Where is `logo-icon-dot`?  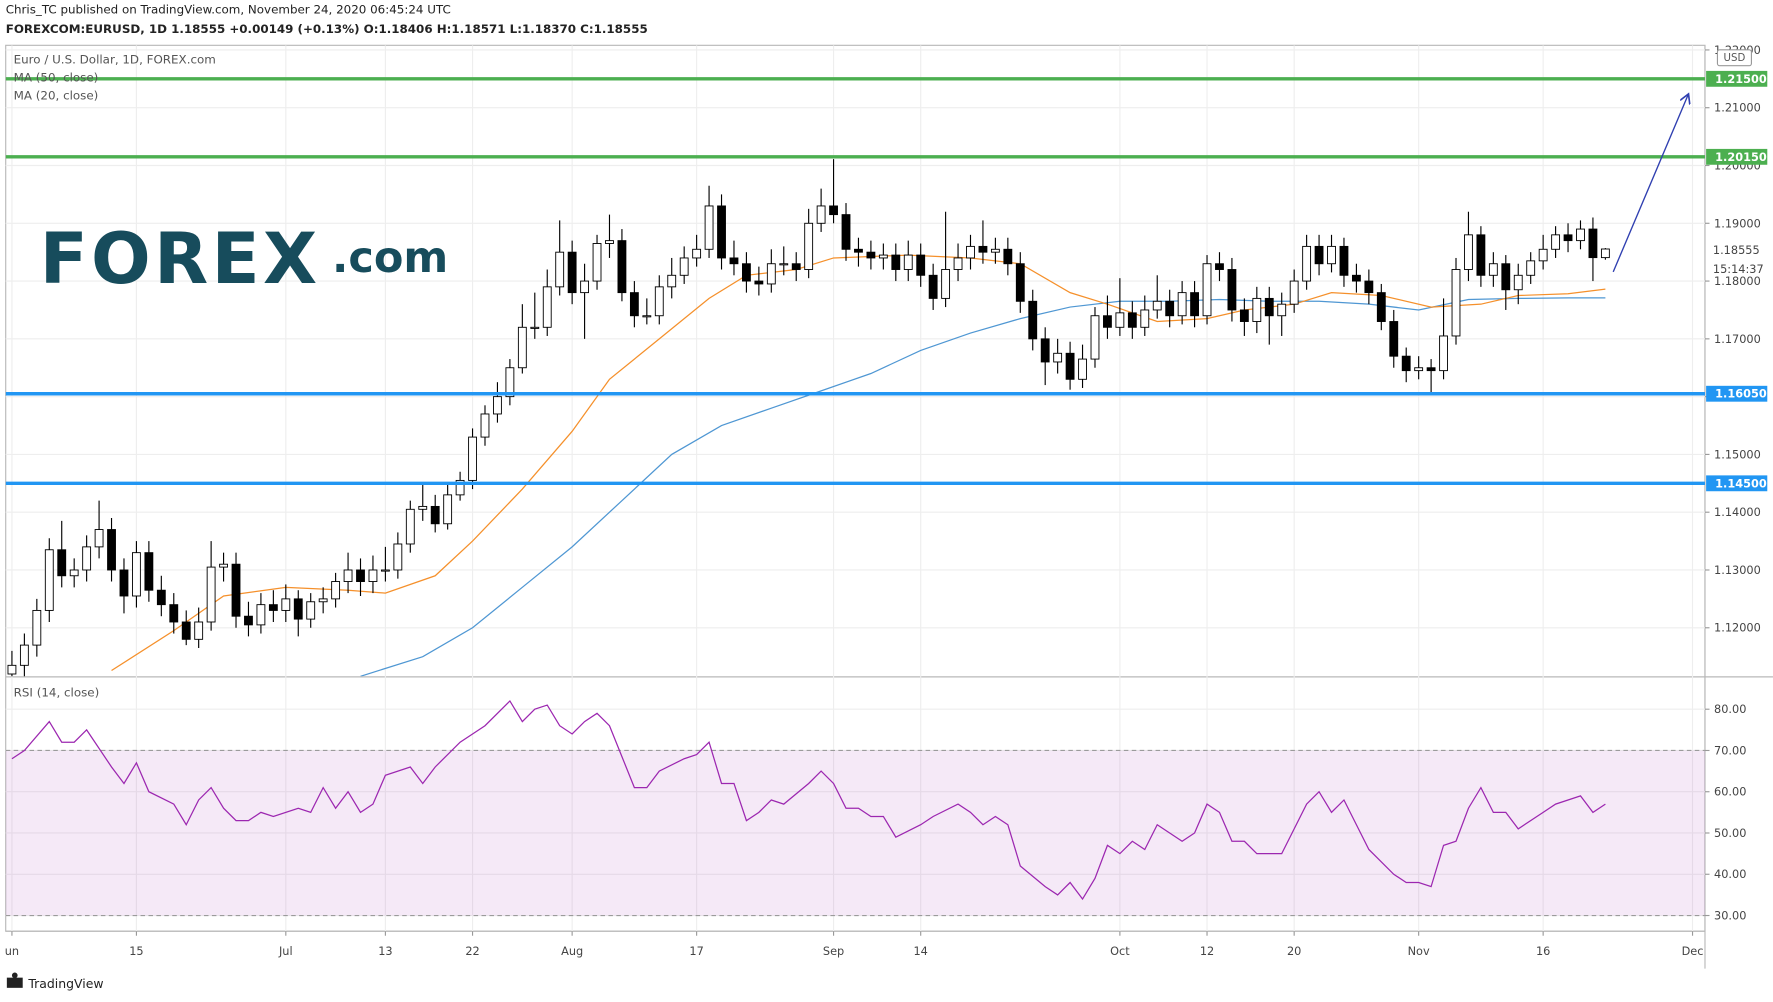 logo-icon-dot is located at coordinates (14, 975).